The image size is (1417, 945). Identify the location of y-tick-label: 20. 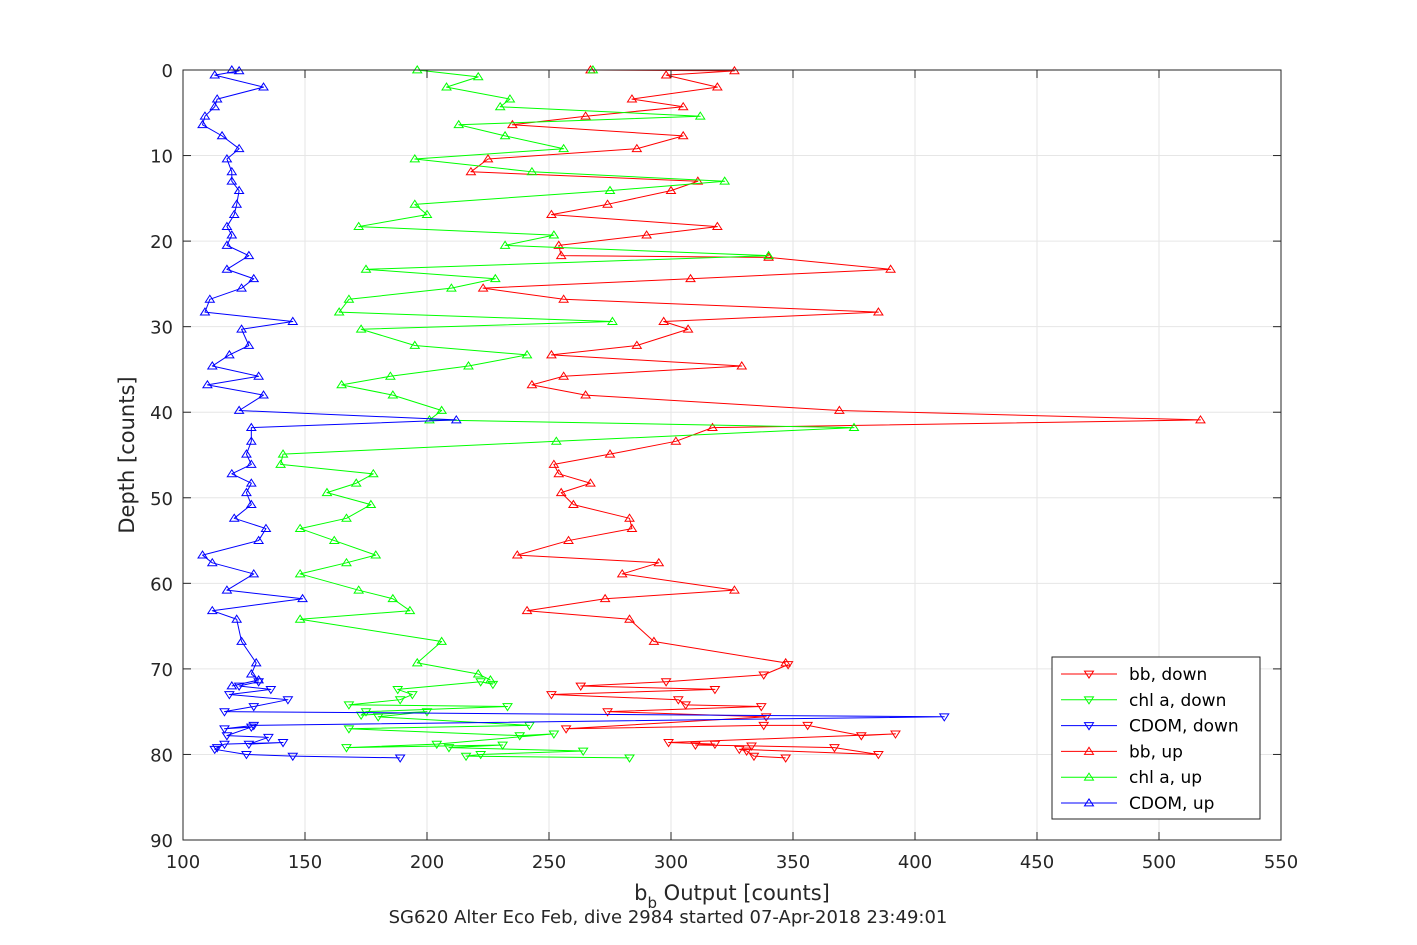
(161, 242).